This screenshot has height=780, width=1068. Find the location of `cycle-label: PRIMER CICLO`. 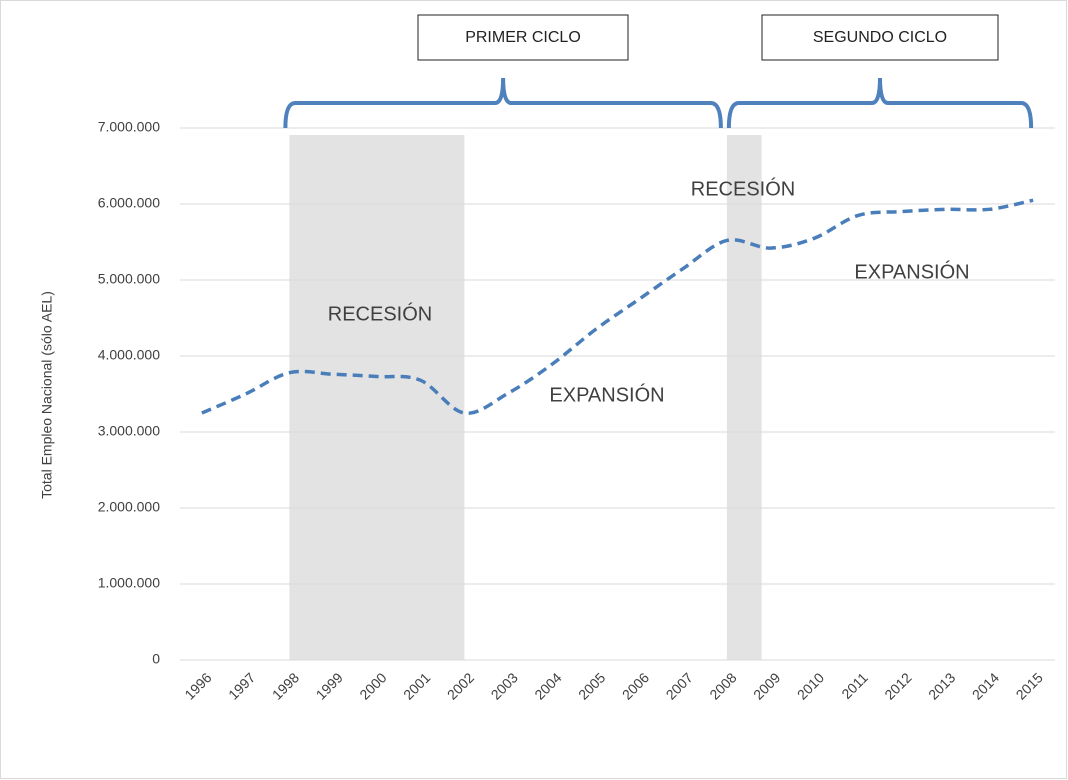

cycle-label: PRIMER CICLO is located at coordinates (523, 37).